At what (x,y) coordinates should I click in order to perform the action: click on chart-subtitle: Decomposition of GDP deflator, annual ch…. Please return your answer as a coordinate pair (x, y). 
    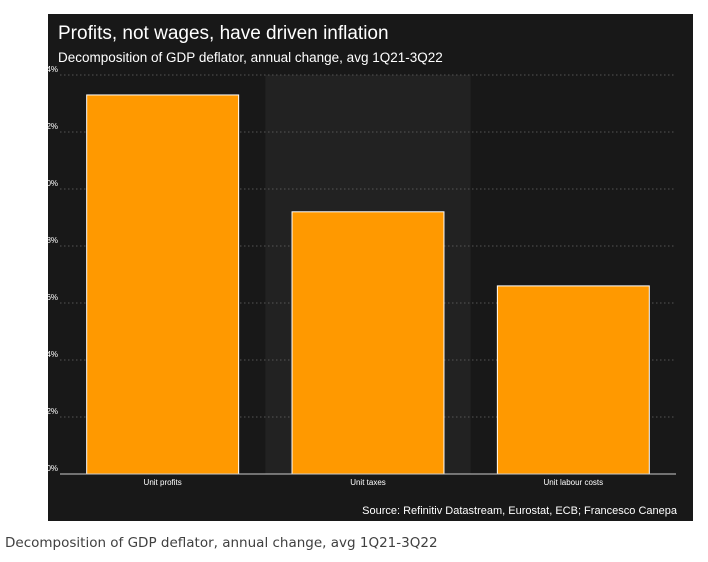
    Looking at the image, I should click on (250, 57).